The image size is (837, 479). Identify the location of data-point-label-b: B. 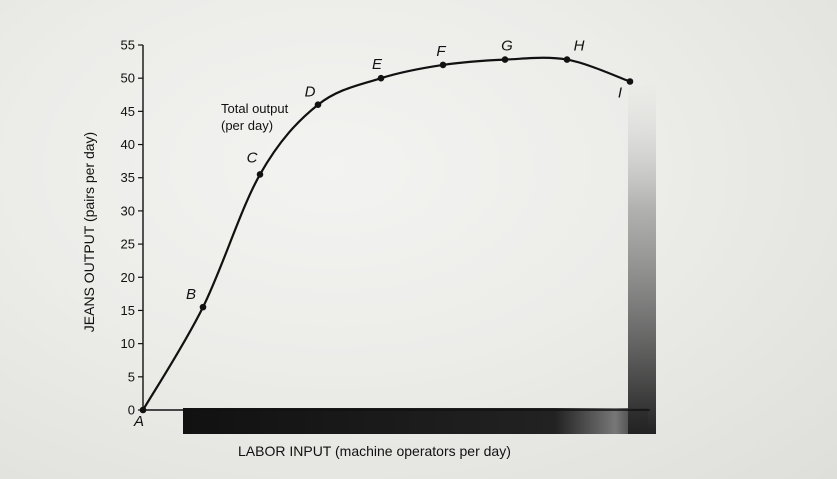
(191, 294).